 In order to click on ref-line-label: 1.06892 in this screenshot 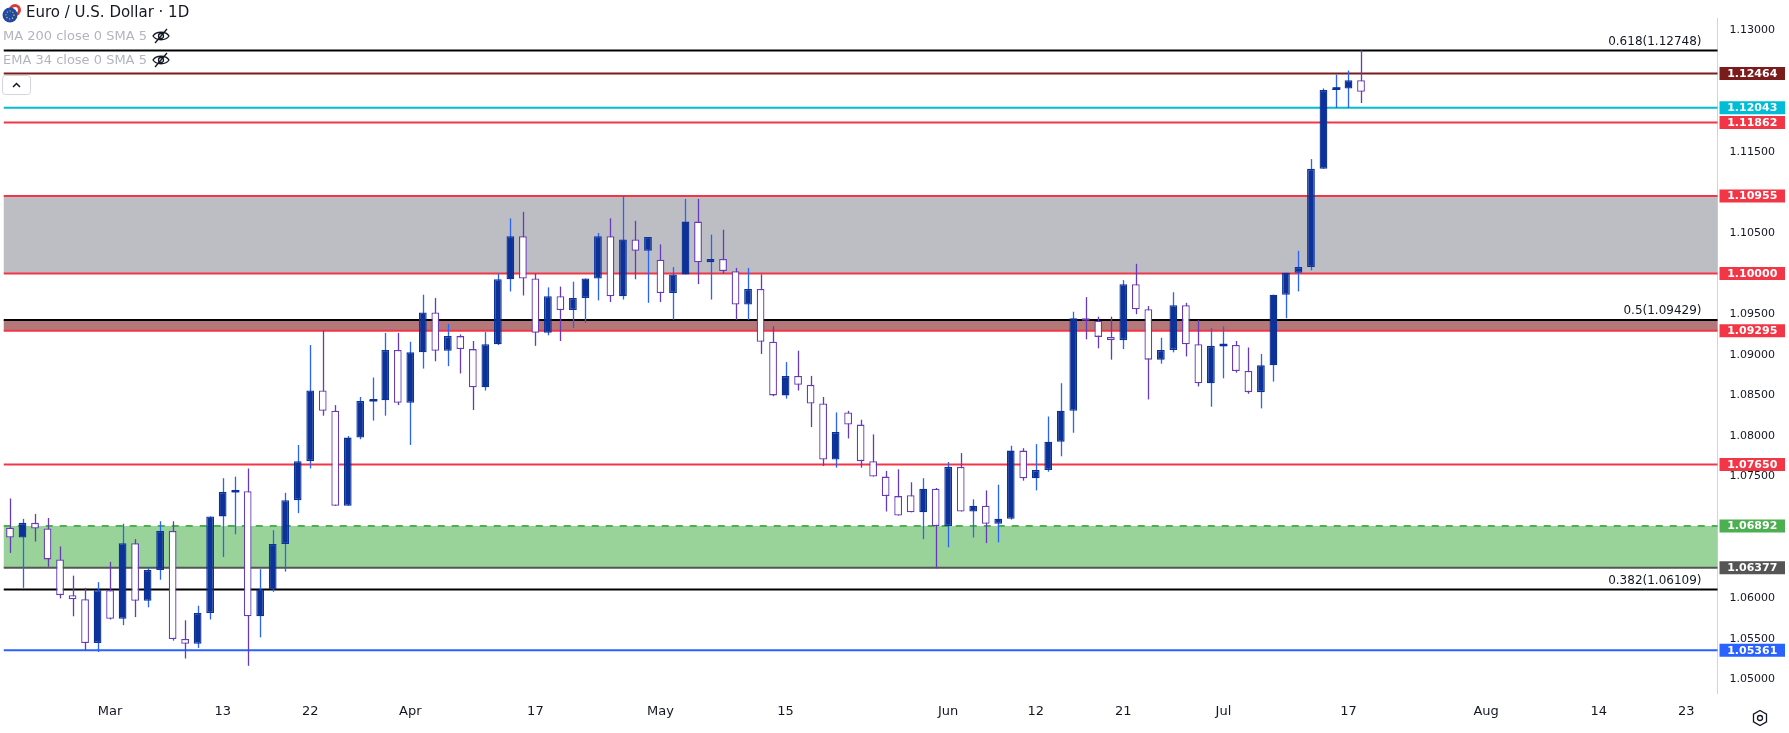, I will do `click(1752, 526)`.